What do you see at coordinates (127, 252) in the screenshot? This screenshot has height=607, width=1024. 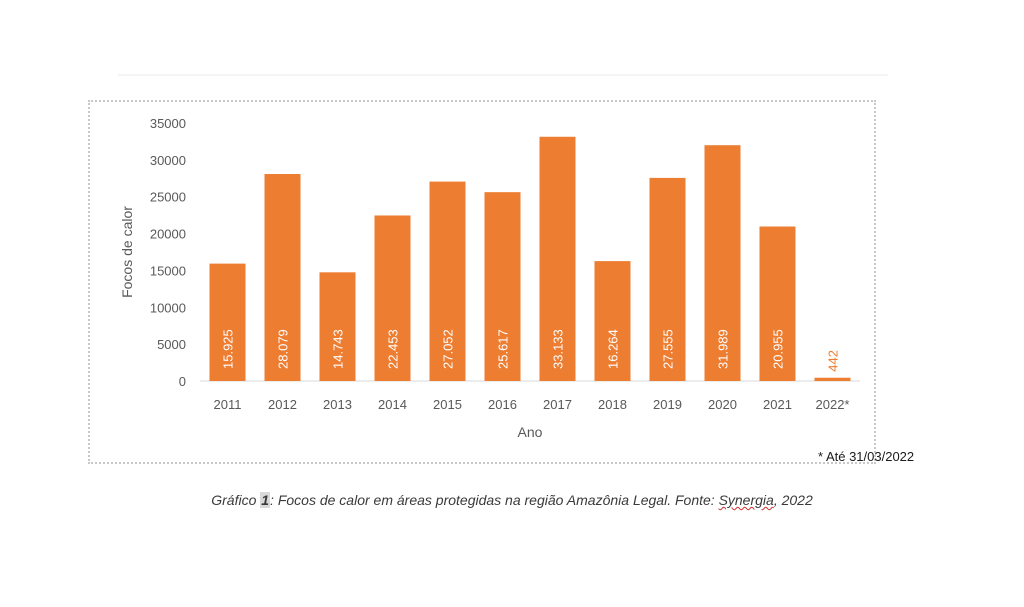 I see `y-axis-title: Focos de calor` at bounding box center [127, 252].